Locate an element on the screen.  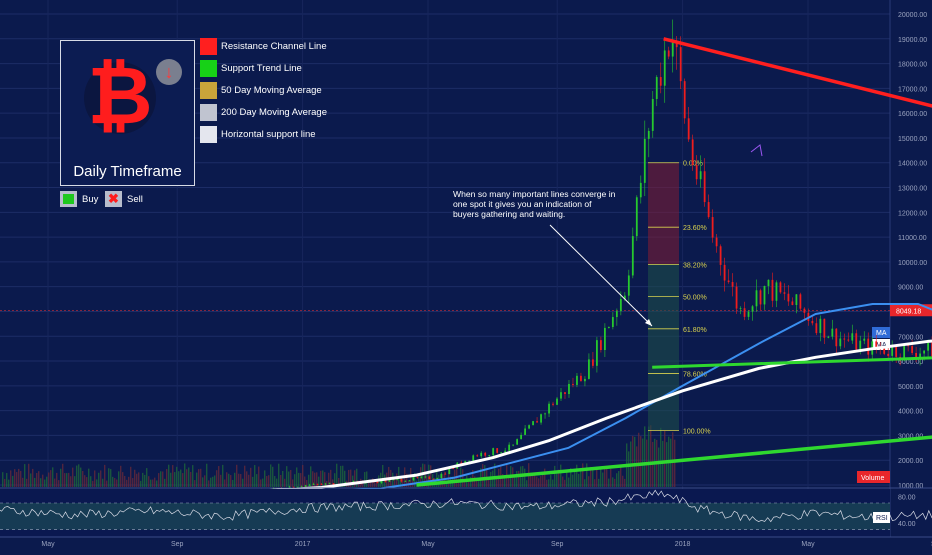
y-tick-label: 5000.00 is located at coordinates (910, 387).